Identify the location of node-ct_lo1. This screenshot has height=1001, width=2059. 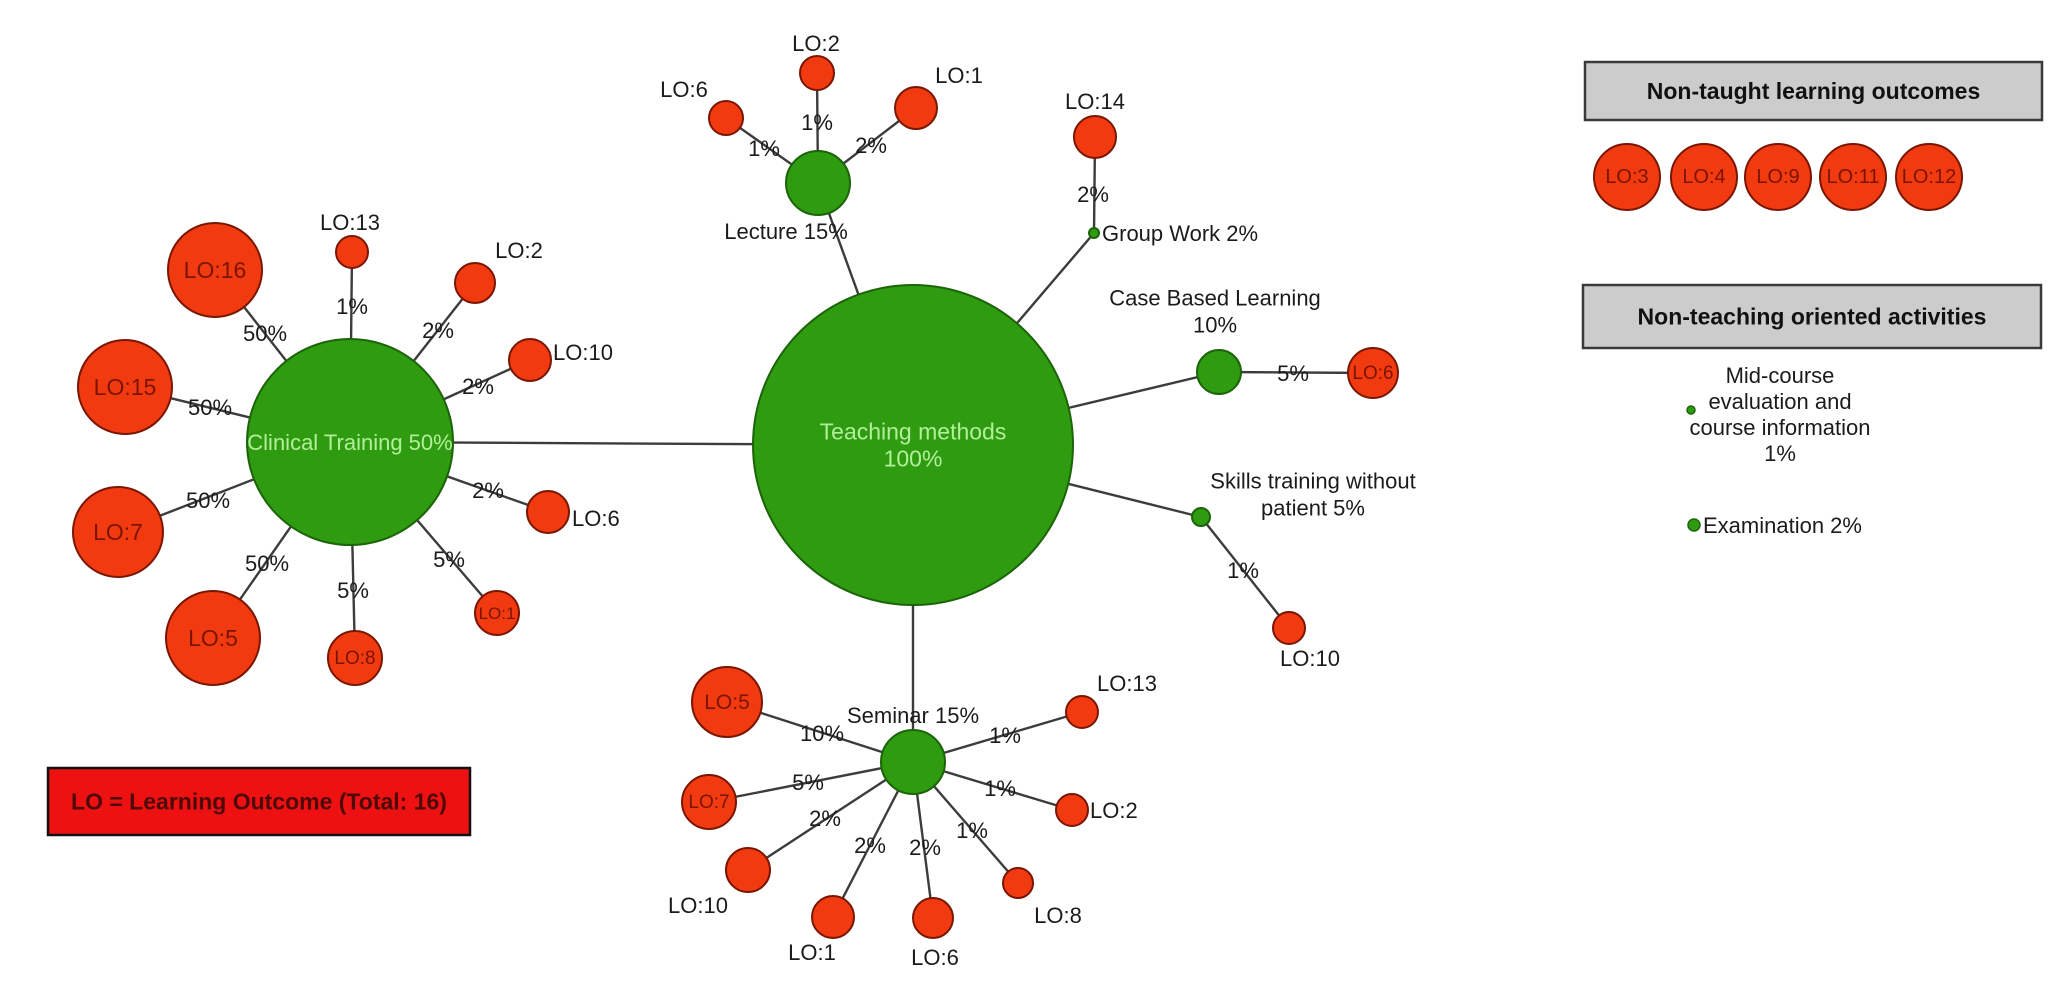
(497, 613).